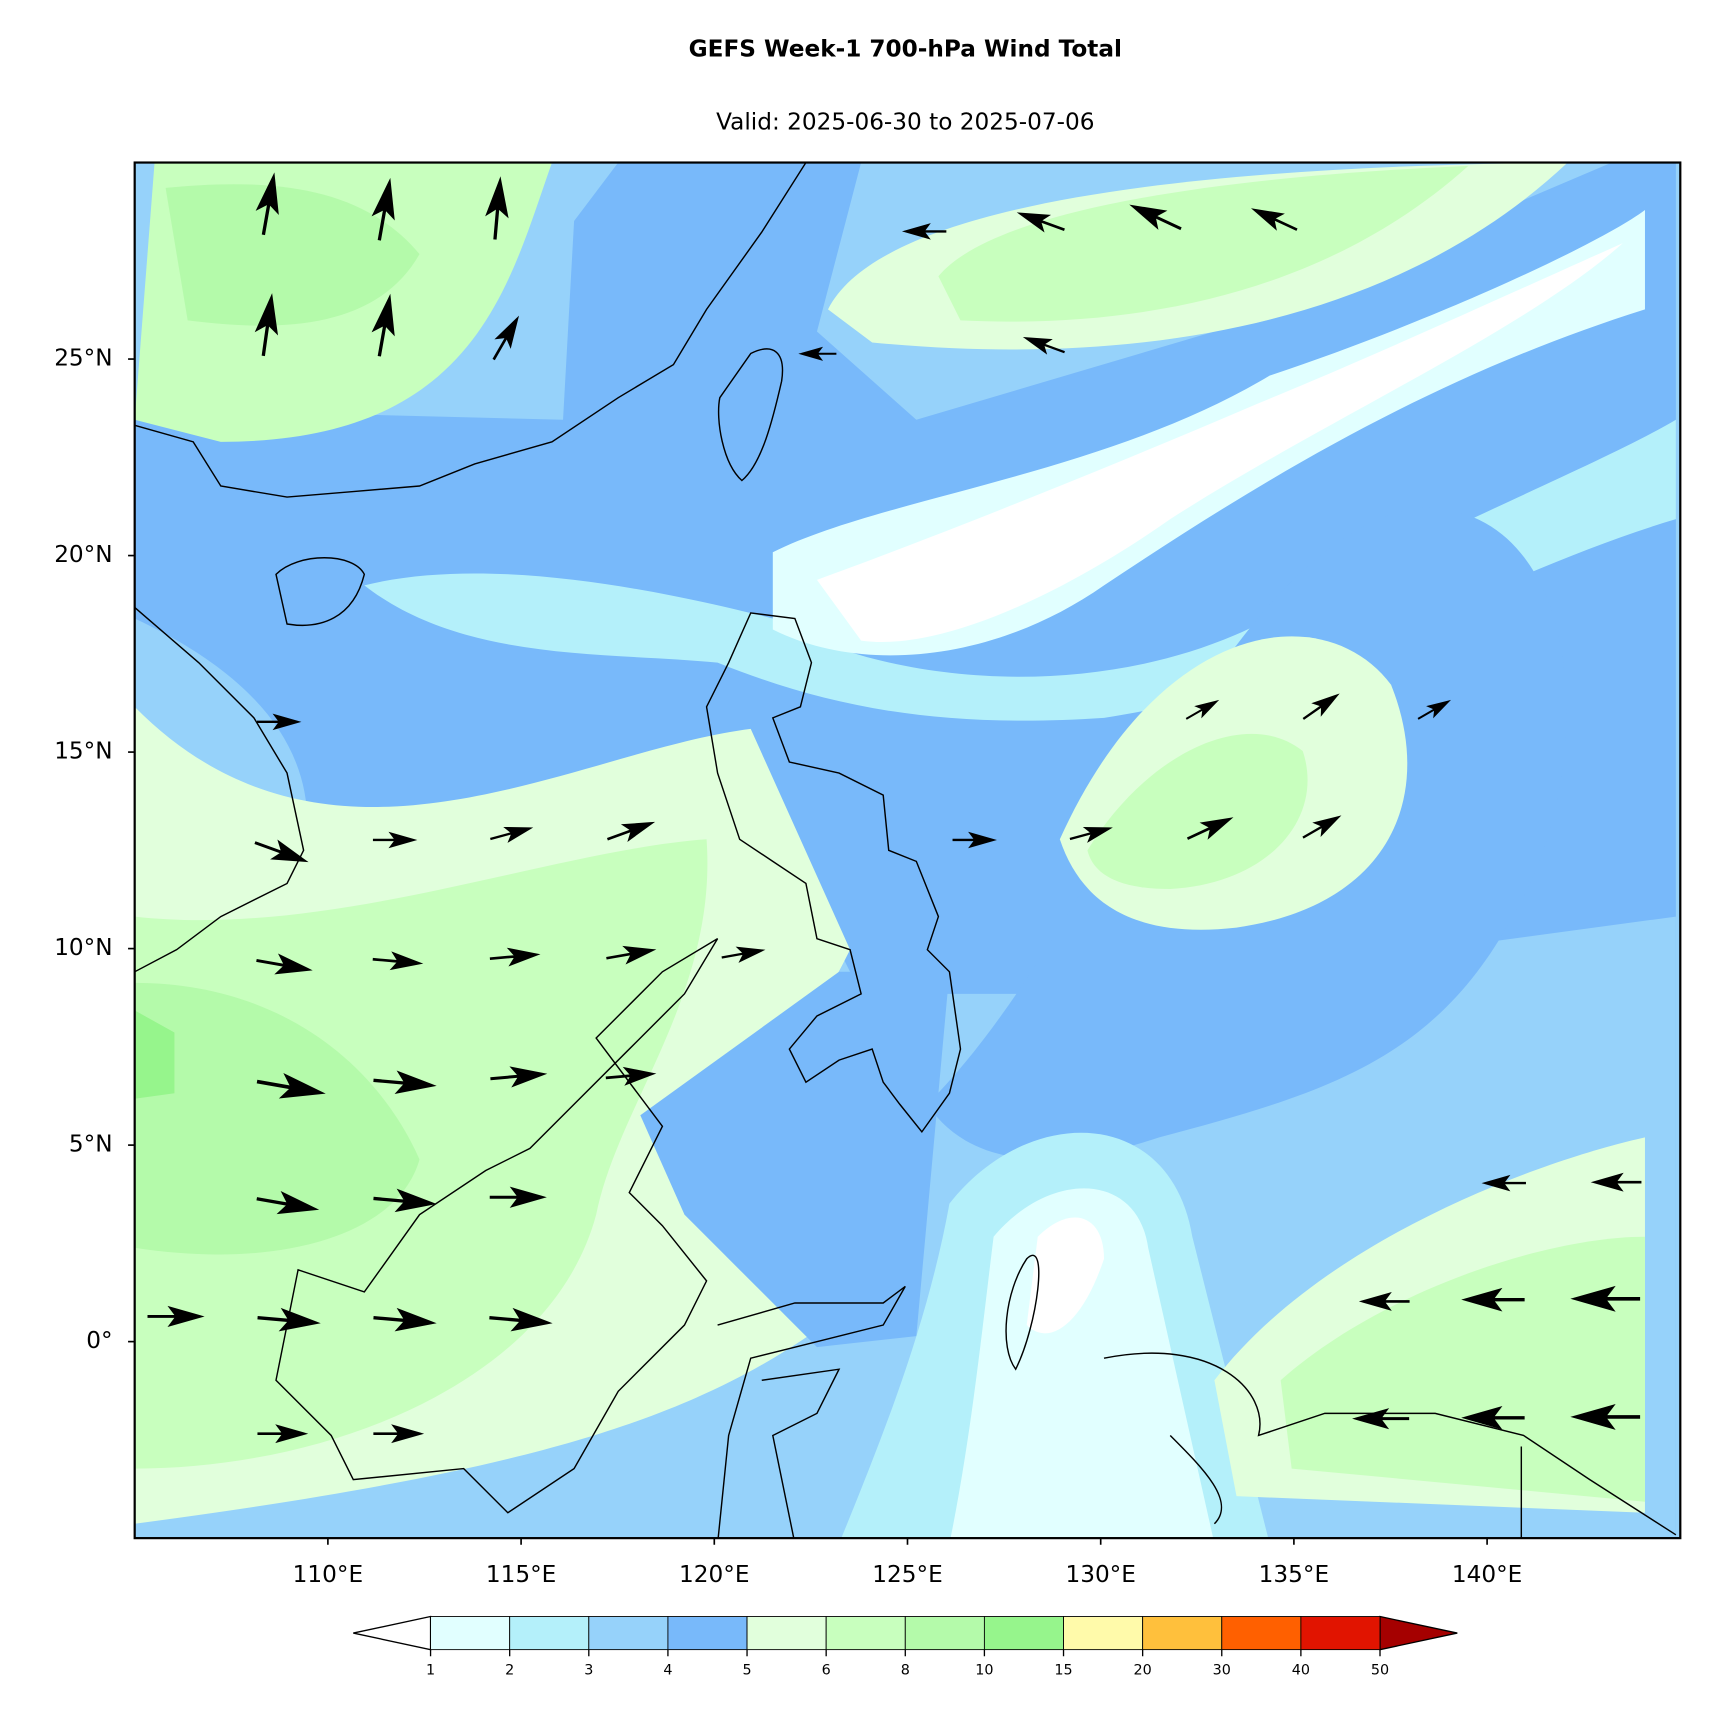 This screenshot has height=1736, width=1709. I want to click on colorbar: 1 2 3 4 5 6 8 10 15 20 30 40 50, so click(905, 1647).